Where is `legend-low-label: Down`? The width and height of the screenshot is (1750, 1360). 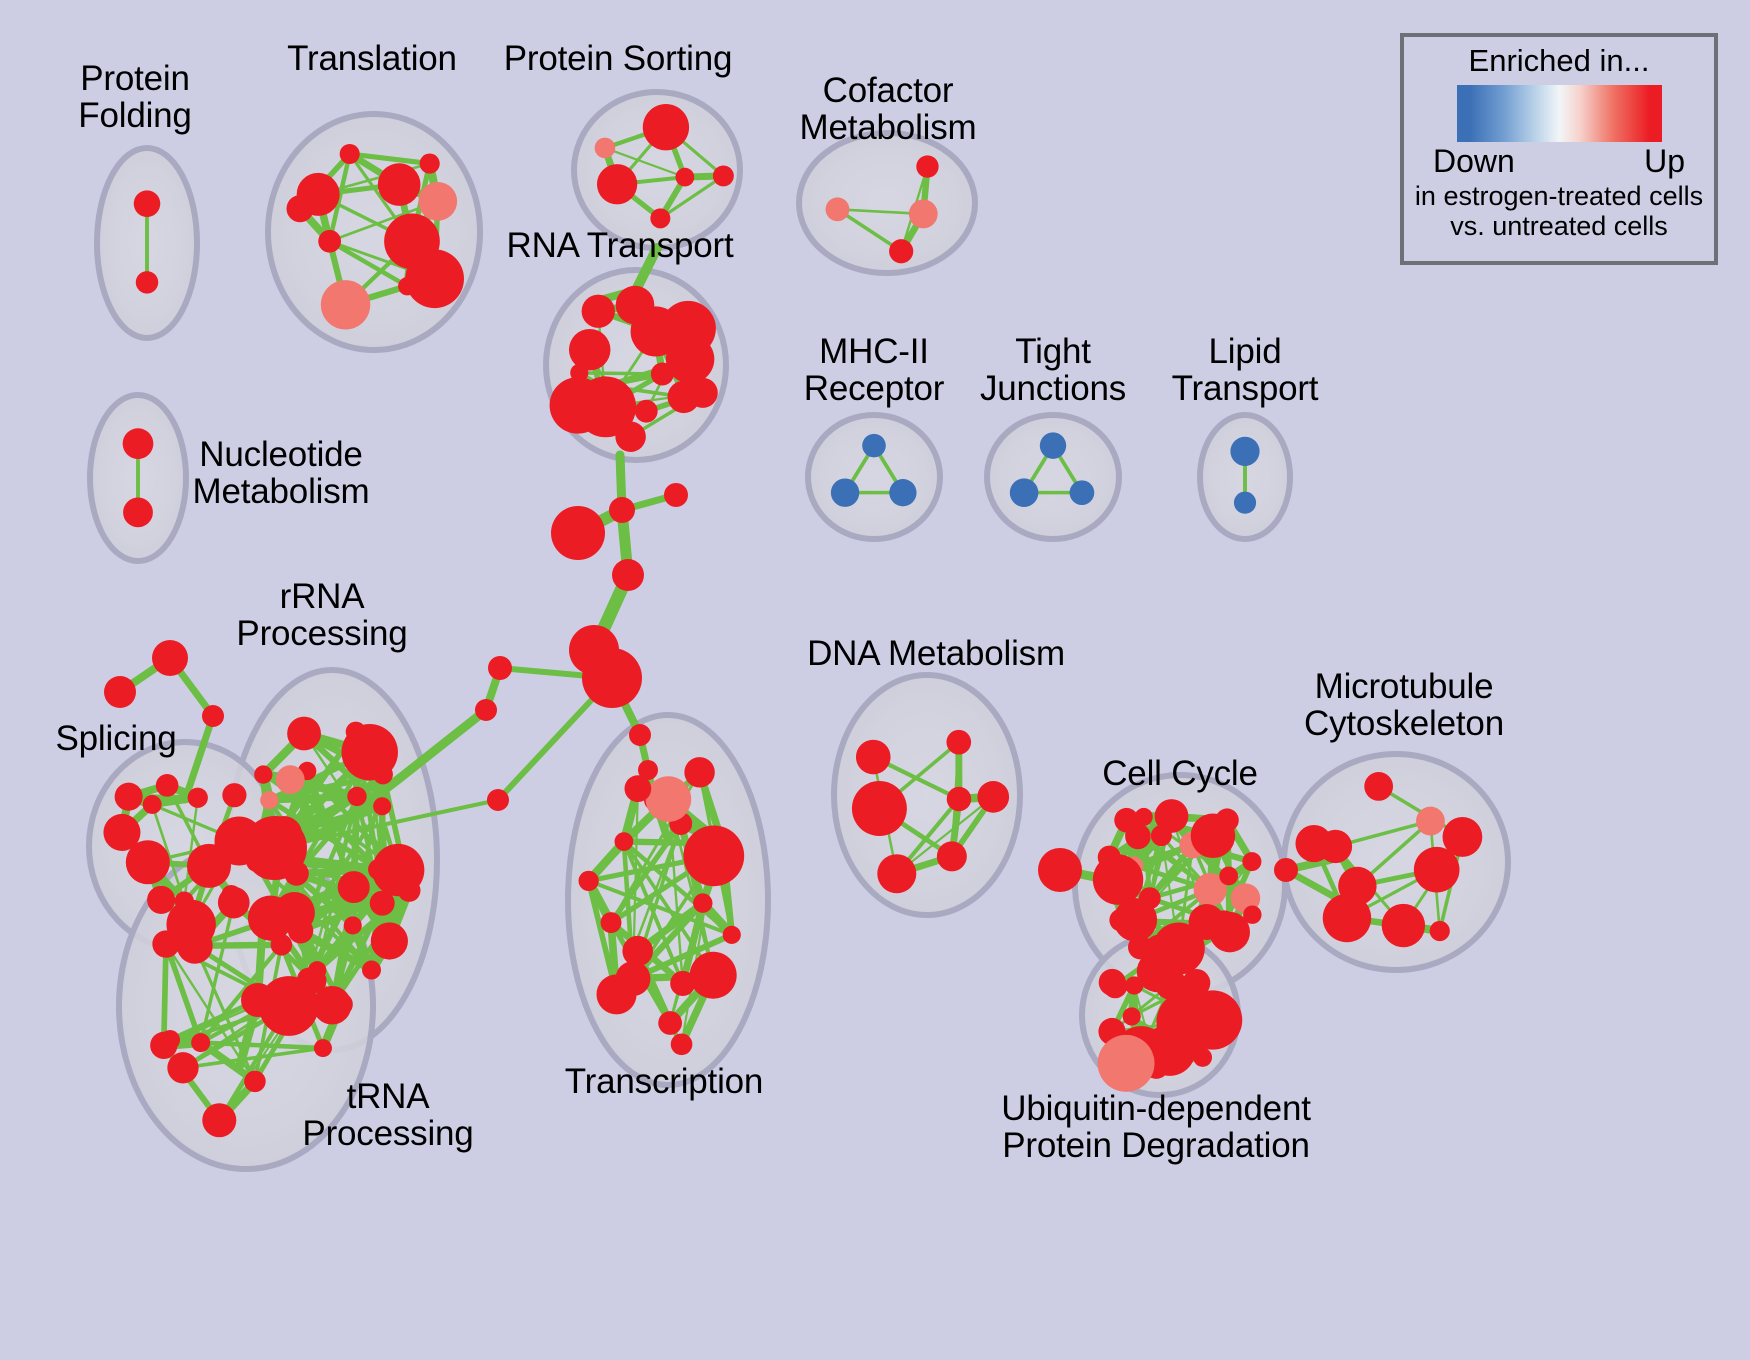
legend-low-label: Down is located at coordinates (1474, 161).